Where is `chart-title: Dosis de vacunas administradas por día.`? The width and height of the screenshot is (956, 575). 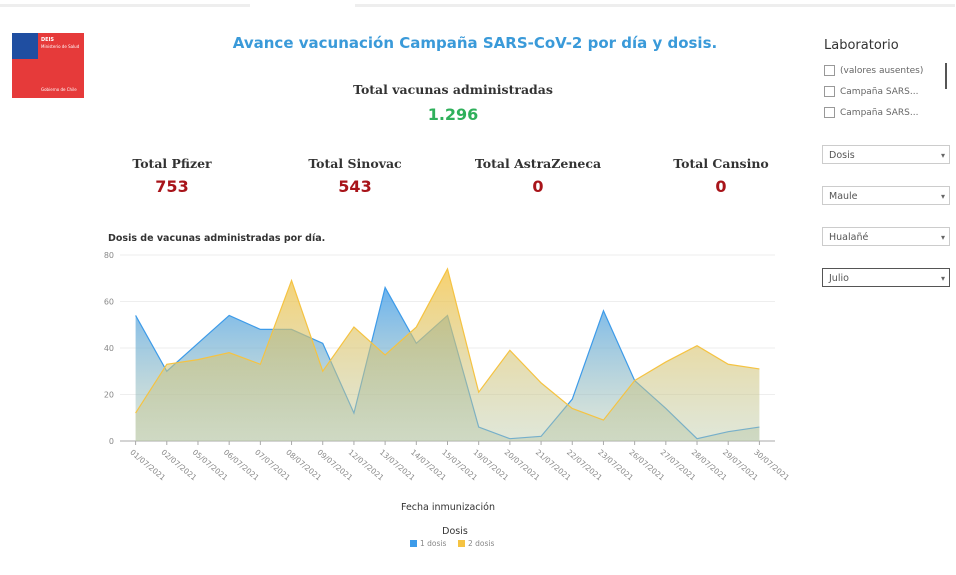
chart-title: Dosis de vacunas administradas por día. is located at coordinates (216, 238).